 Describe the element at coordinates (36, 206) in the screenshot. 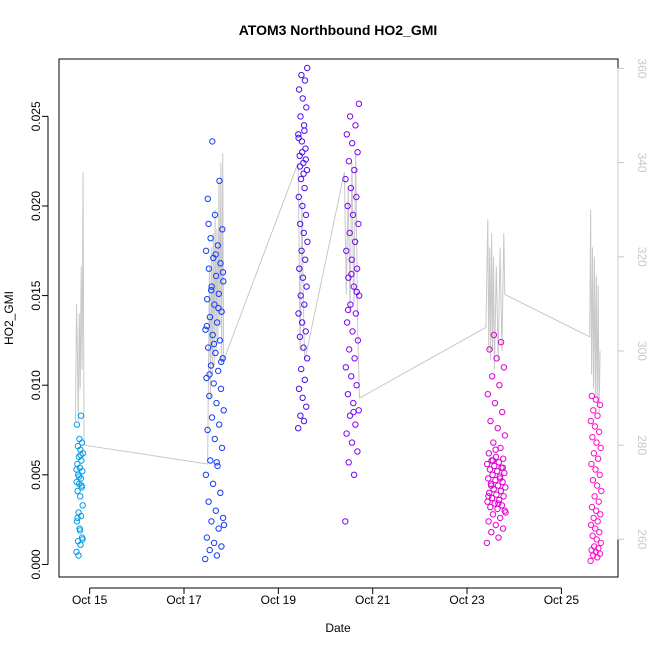

I see `y-tick-label: 0.020` at that location.